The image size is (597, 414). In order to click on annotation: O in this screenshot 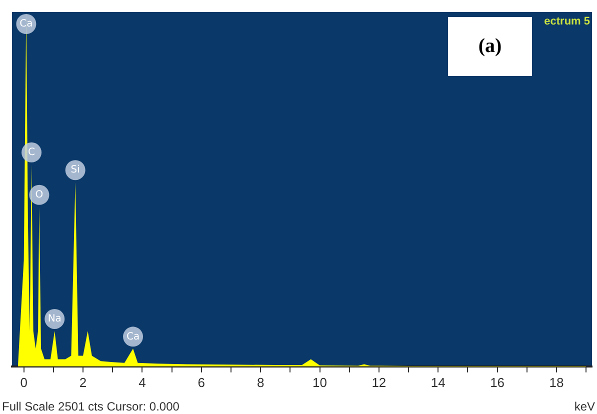, I will do `click(39, 195)`.